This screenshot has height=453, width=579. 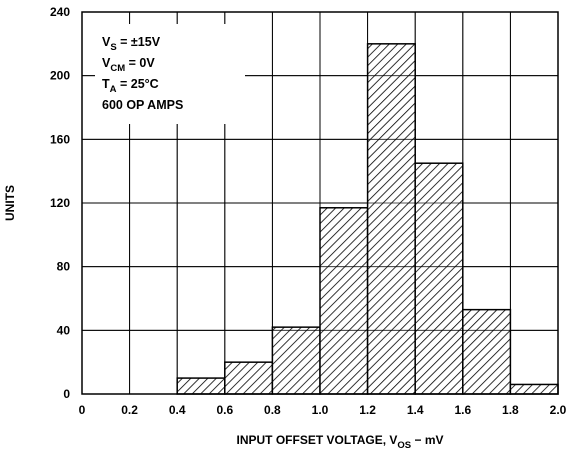 I want to click on y-tick-label: 80, so click(x=64, y=267).